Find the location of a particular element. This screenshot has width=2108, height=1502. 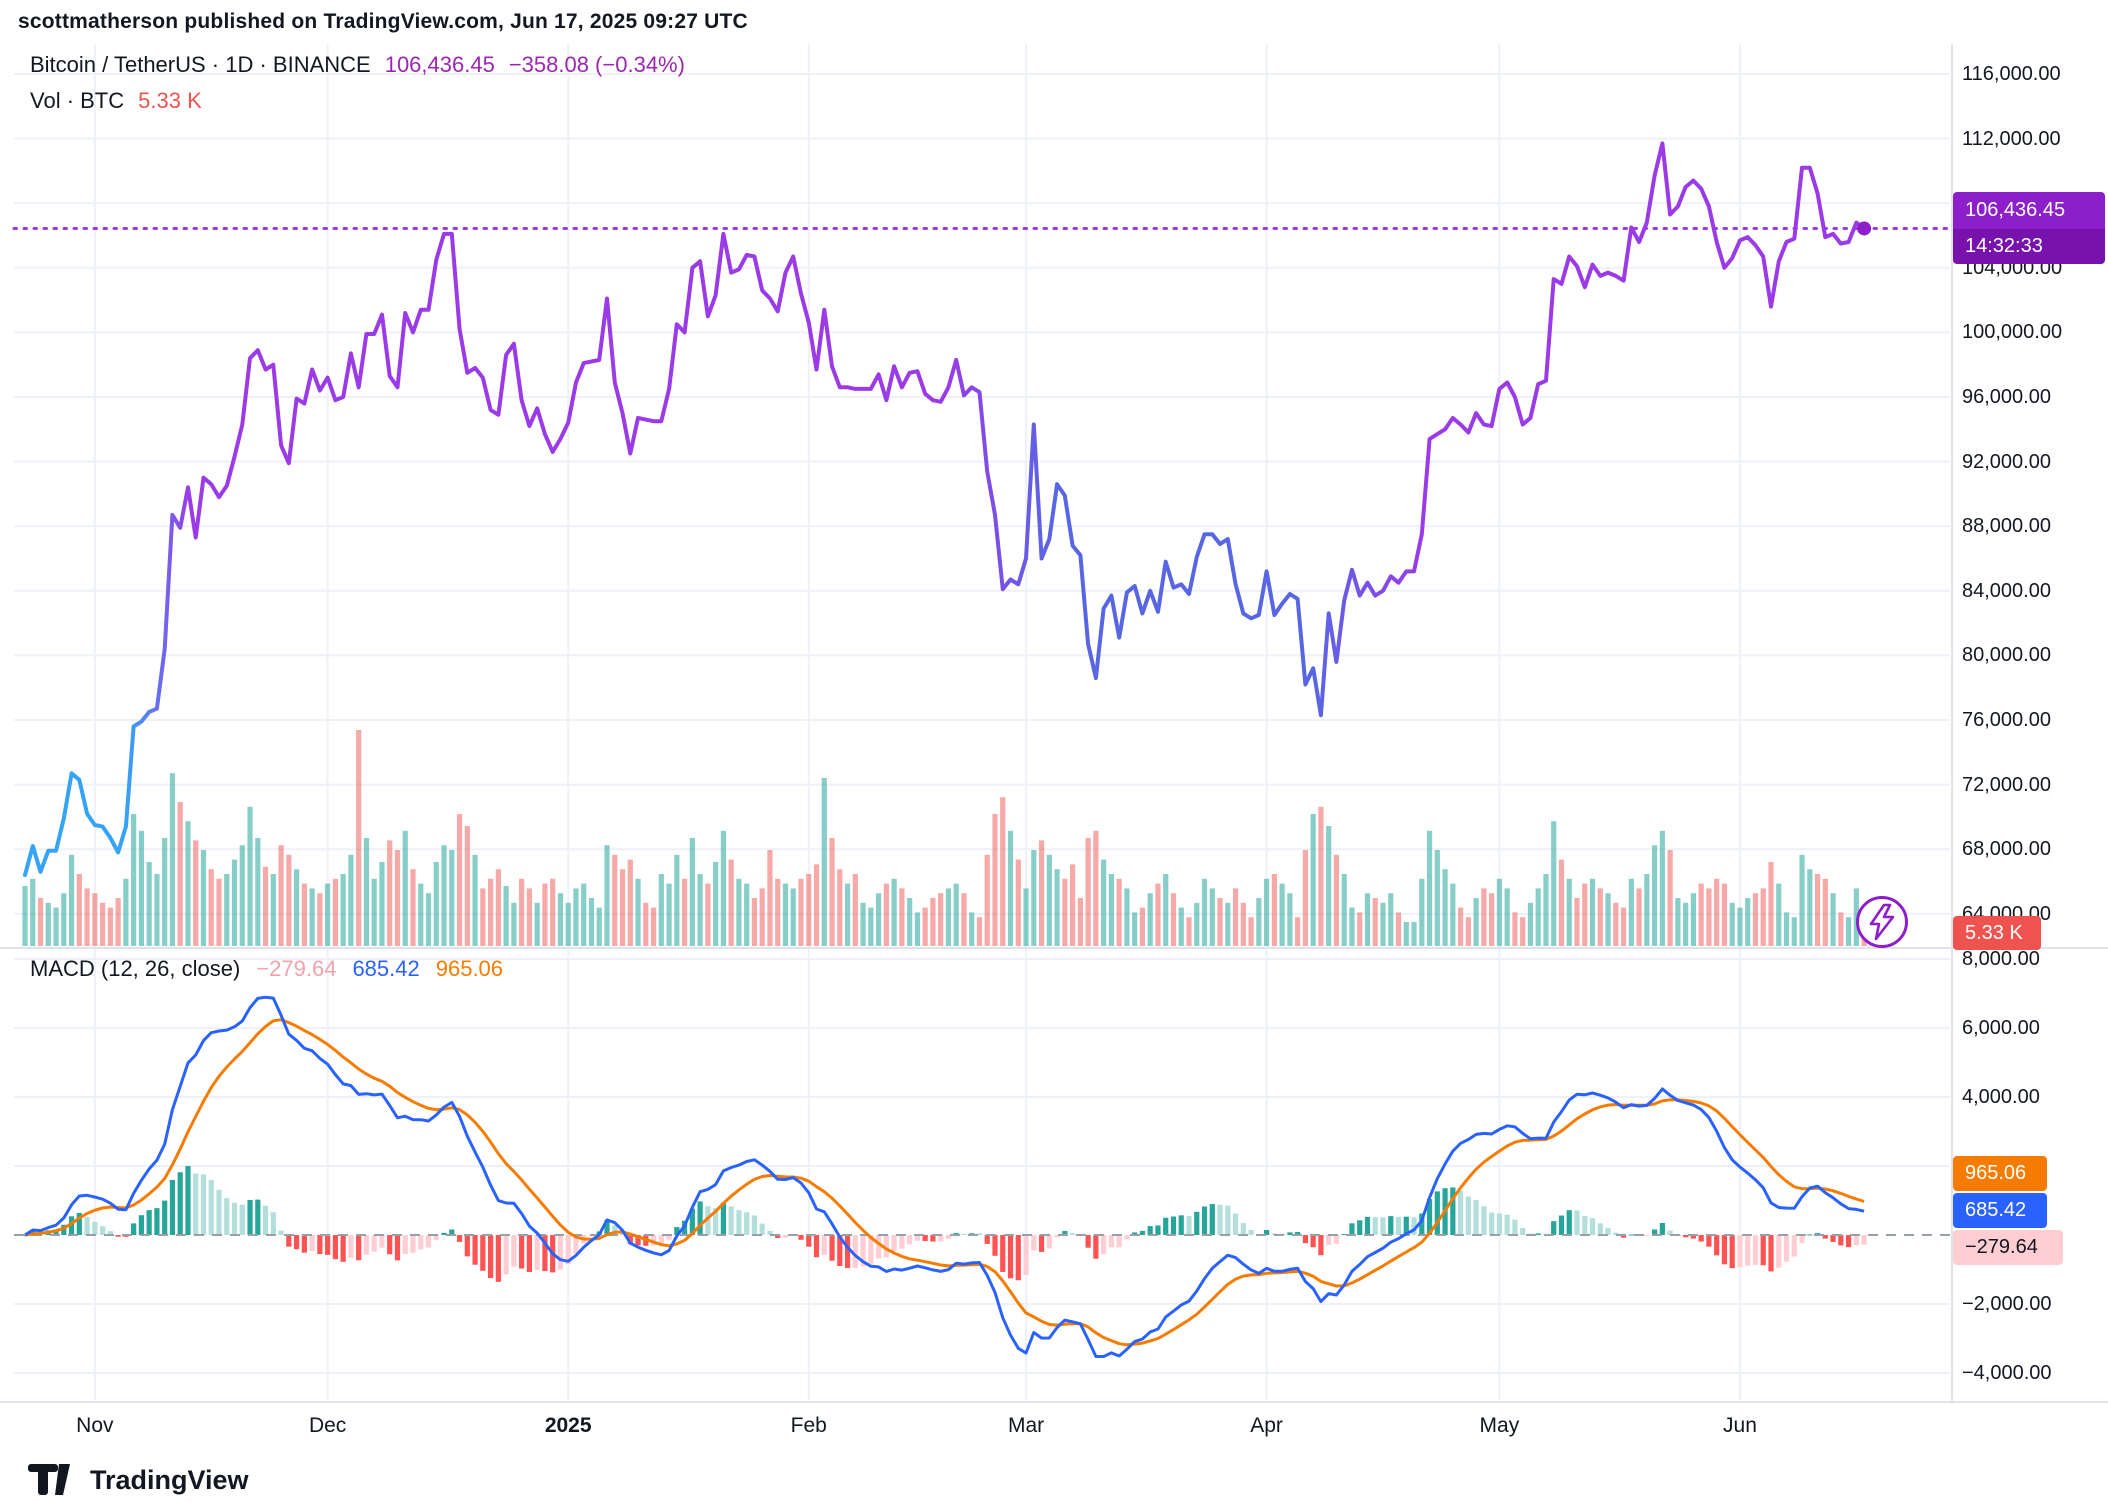

x-axis-label: Feb is located at coordinates (808, 1425).